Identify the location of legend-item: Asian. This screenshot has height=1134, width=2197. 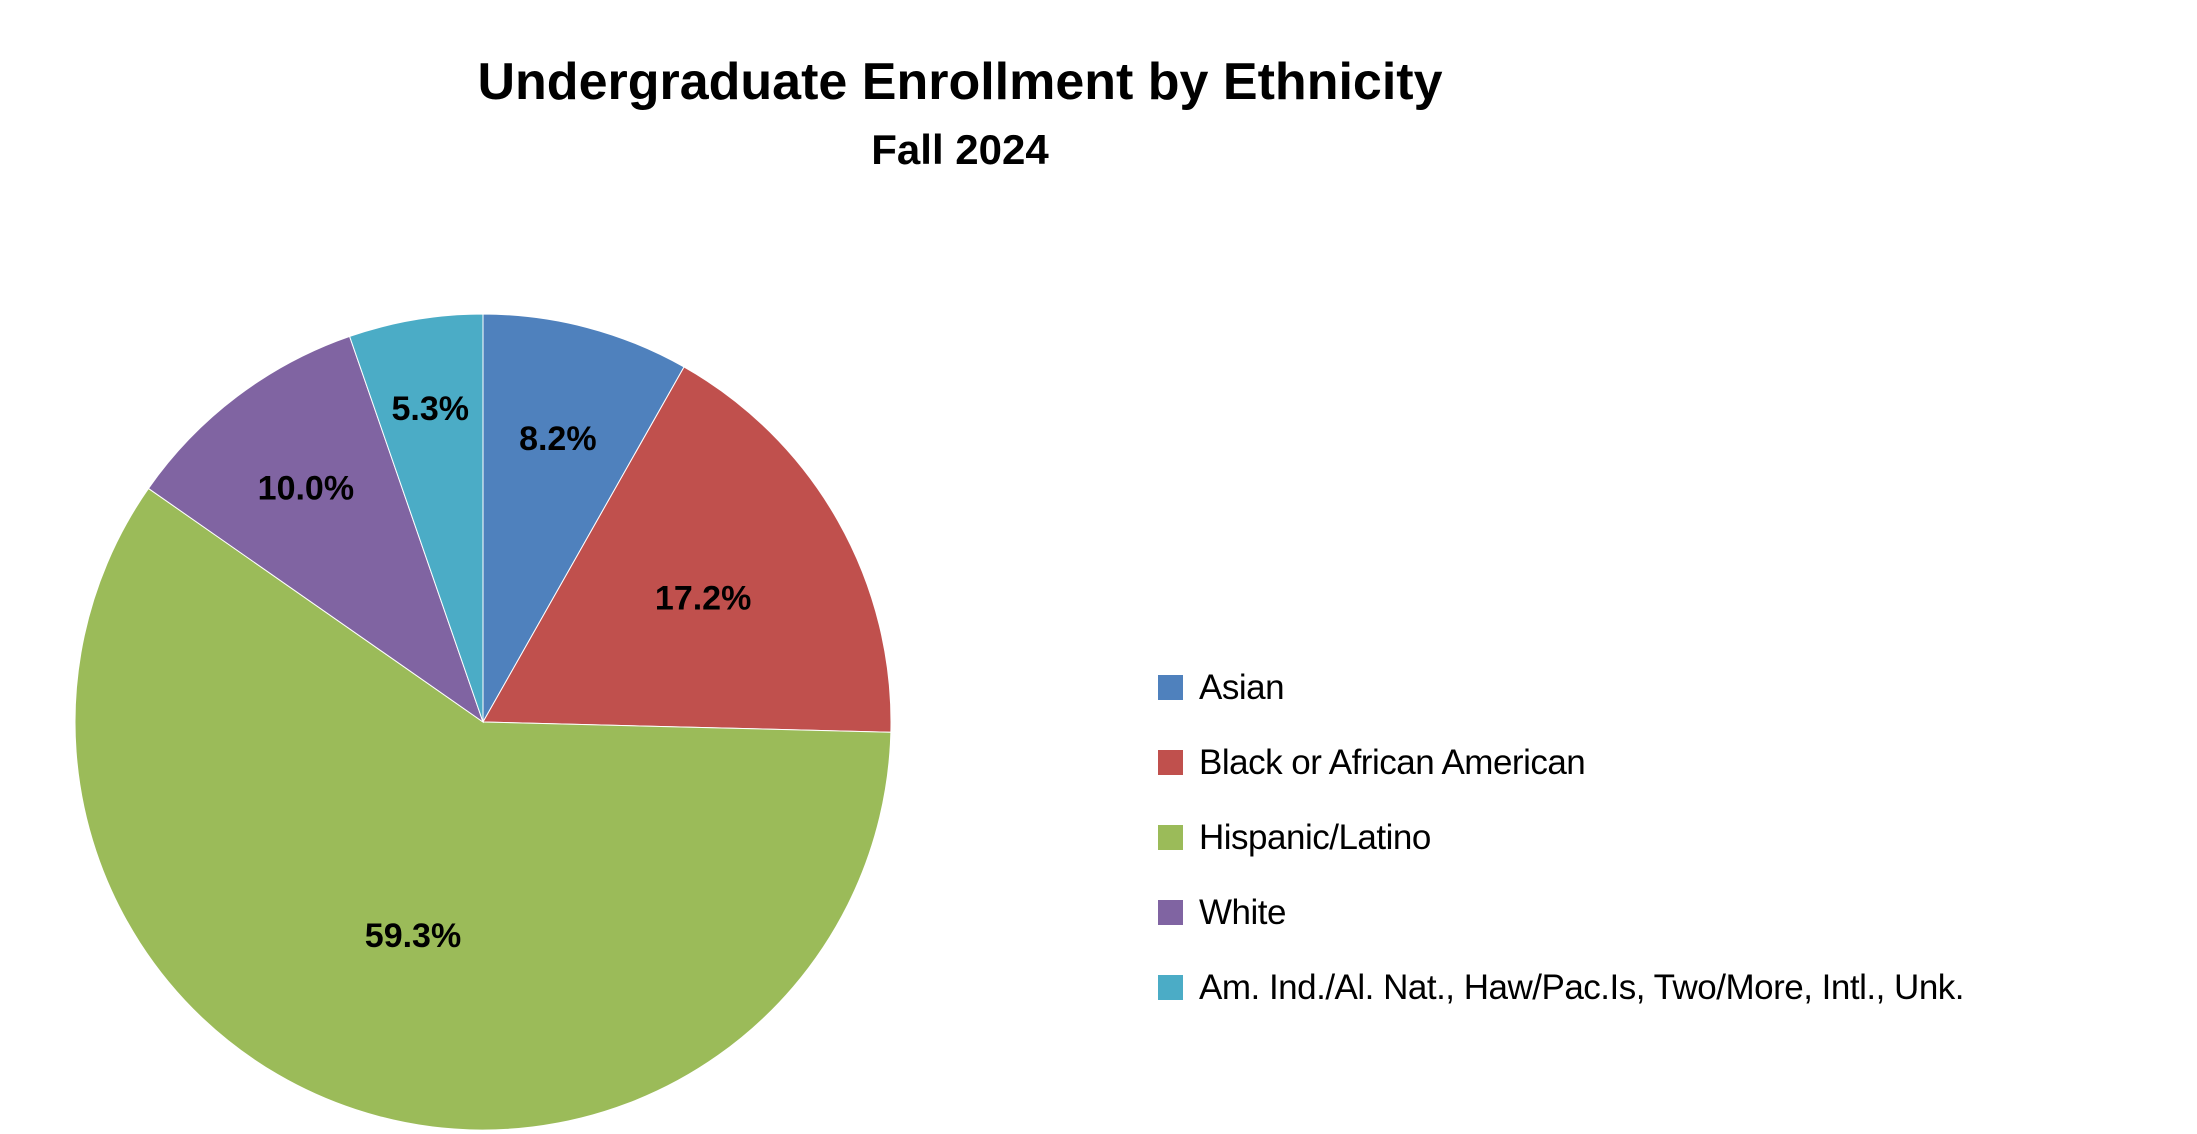
(1561, 687).